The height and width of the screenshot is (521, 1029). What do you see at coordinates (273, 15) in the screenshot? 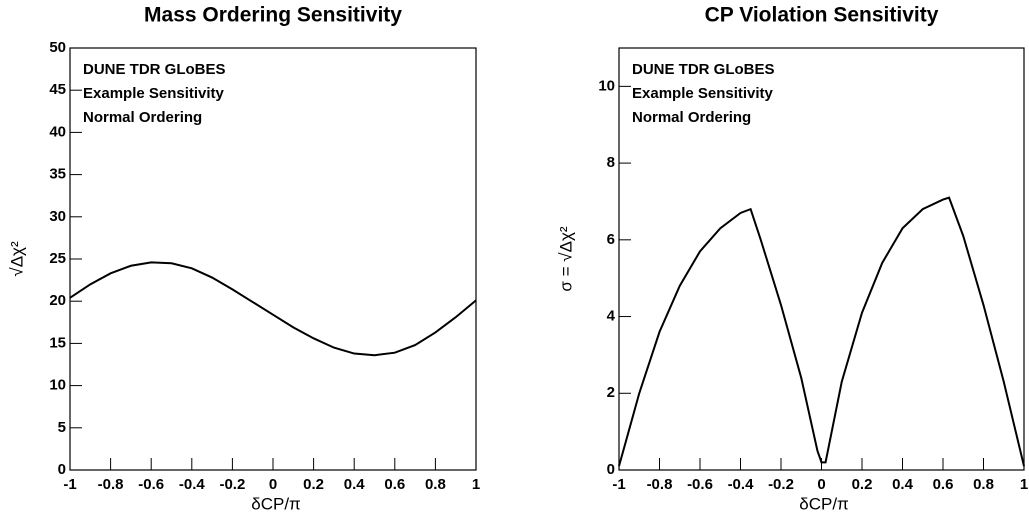
I see `chart-title: Mass Ordering Sensitivity` at bounding box center [273, 15].